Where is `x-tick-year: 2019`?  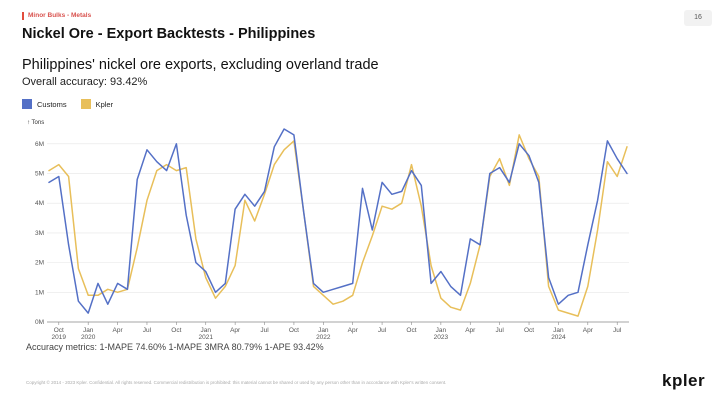
x-tick-year: 2019 is located at coordinates (59, 337).